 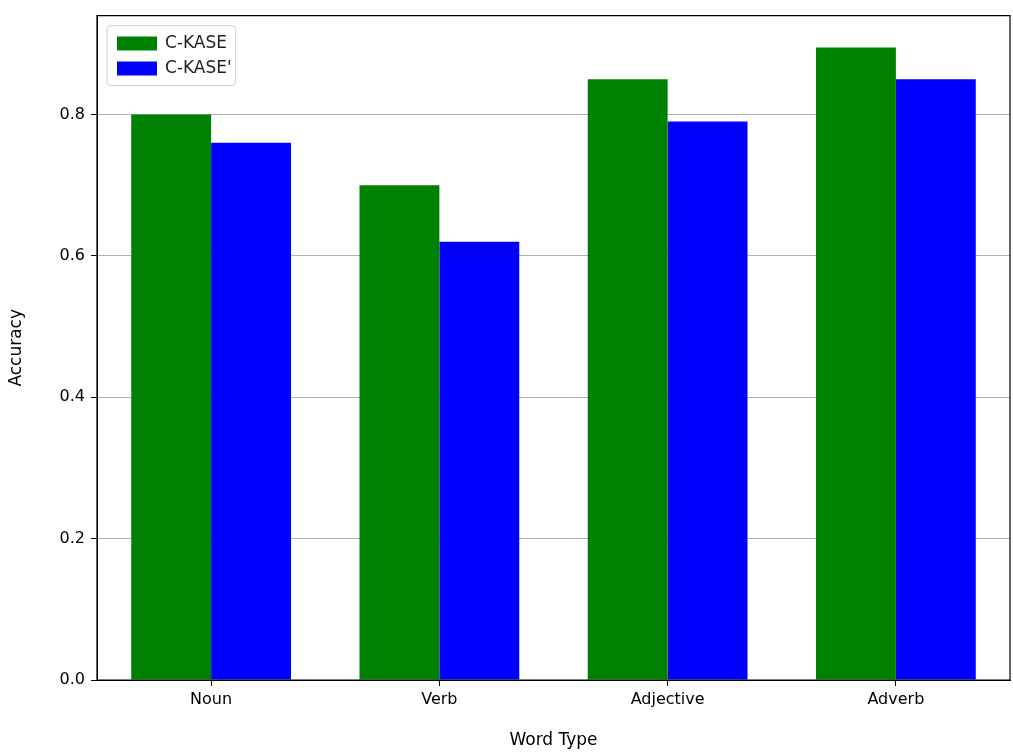 What do you see at coordinates (14, 347) in the screenshot?
I see `y-axis-title: Accuracy` at bounding box center [14, 347].